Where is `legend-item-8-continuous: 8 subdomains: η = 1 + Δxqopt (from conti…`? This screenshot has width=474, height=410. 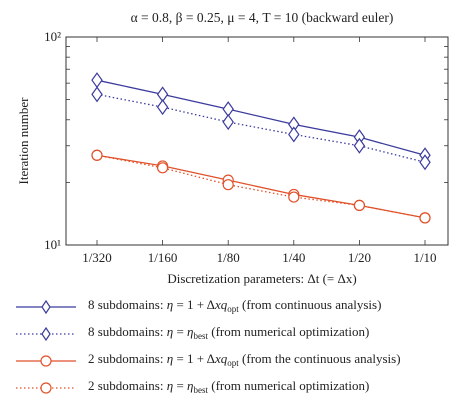
legend-item-8-continuous: 8 subdomains: η = 1 + Δxqopt (from conti… is located at coordinates (240, 307).